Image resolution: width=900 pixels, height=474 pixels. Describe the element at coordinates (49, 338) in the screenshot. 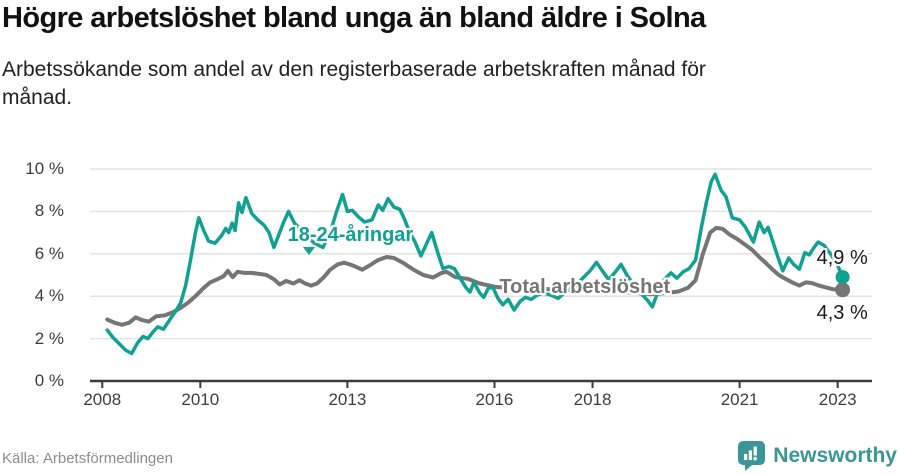

I see `y-tick-label: 2 %` at that location.